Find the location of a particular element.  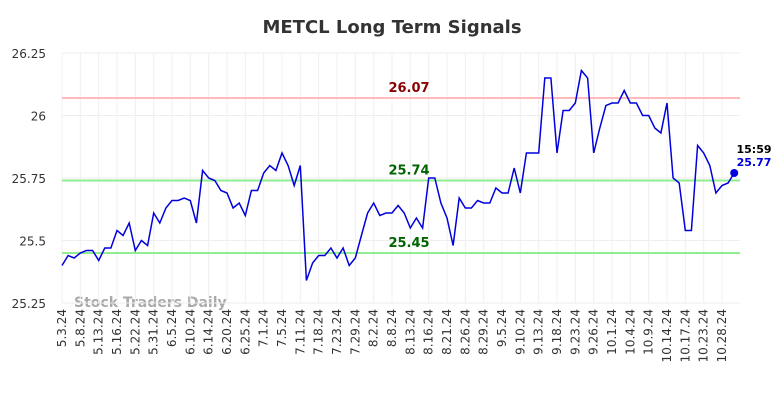

x-tick-label: 5.31.24 is located at coordinates (154, 332).